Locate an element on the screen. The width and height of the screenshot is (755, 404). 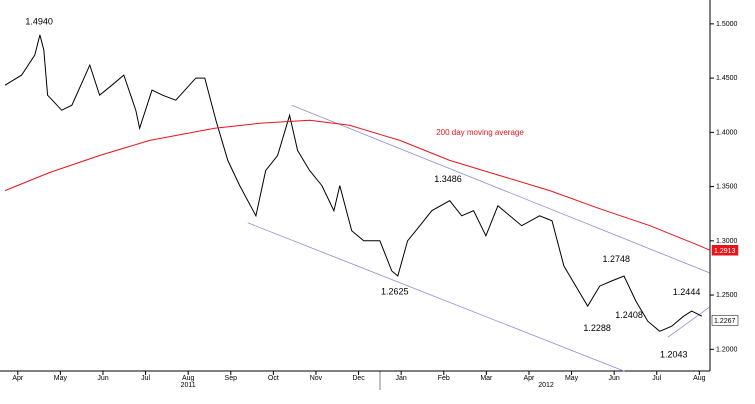
x-tick-label: Jan is located at coordinates (401, 378).